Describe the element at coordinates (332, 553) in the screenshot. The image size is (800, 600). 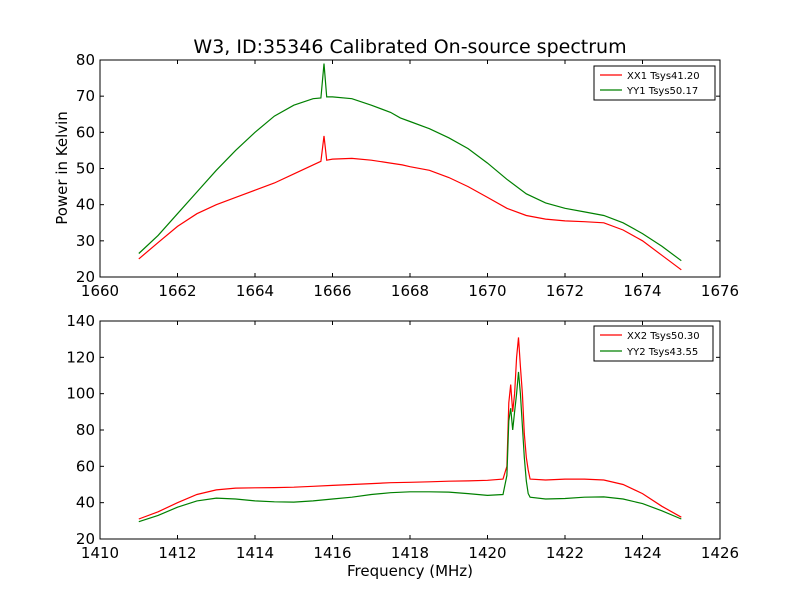
I see `bottom-x-tick-label: 1416` at that location.